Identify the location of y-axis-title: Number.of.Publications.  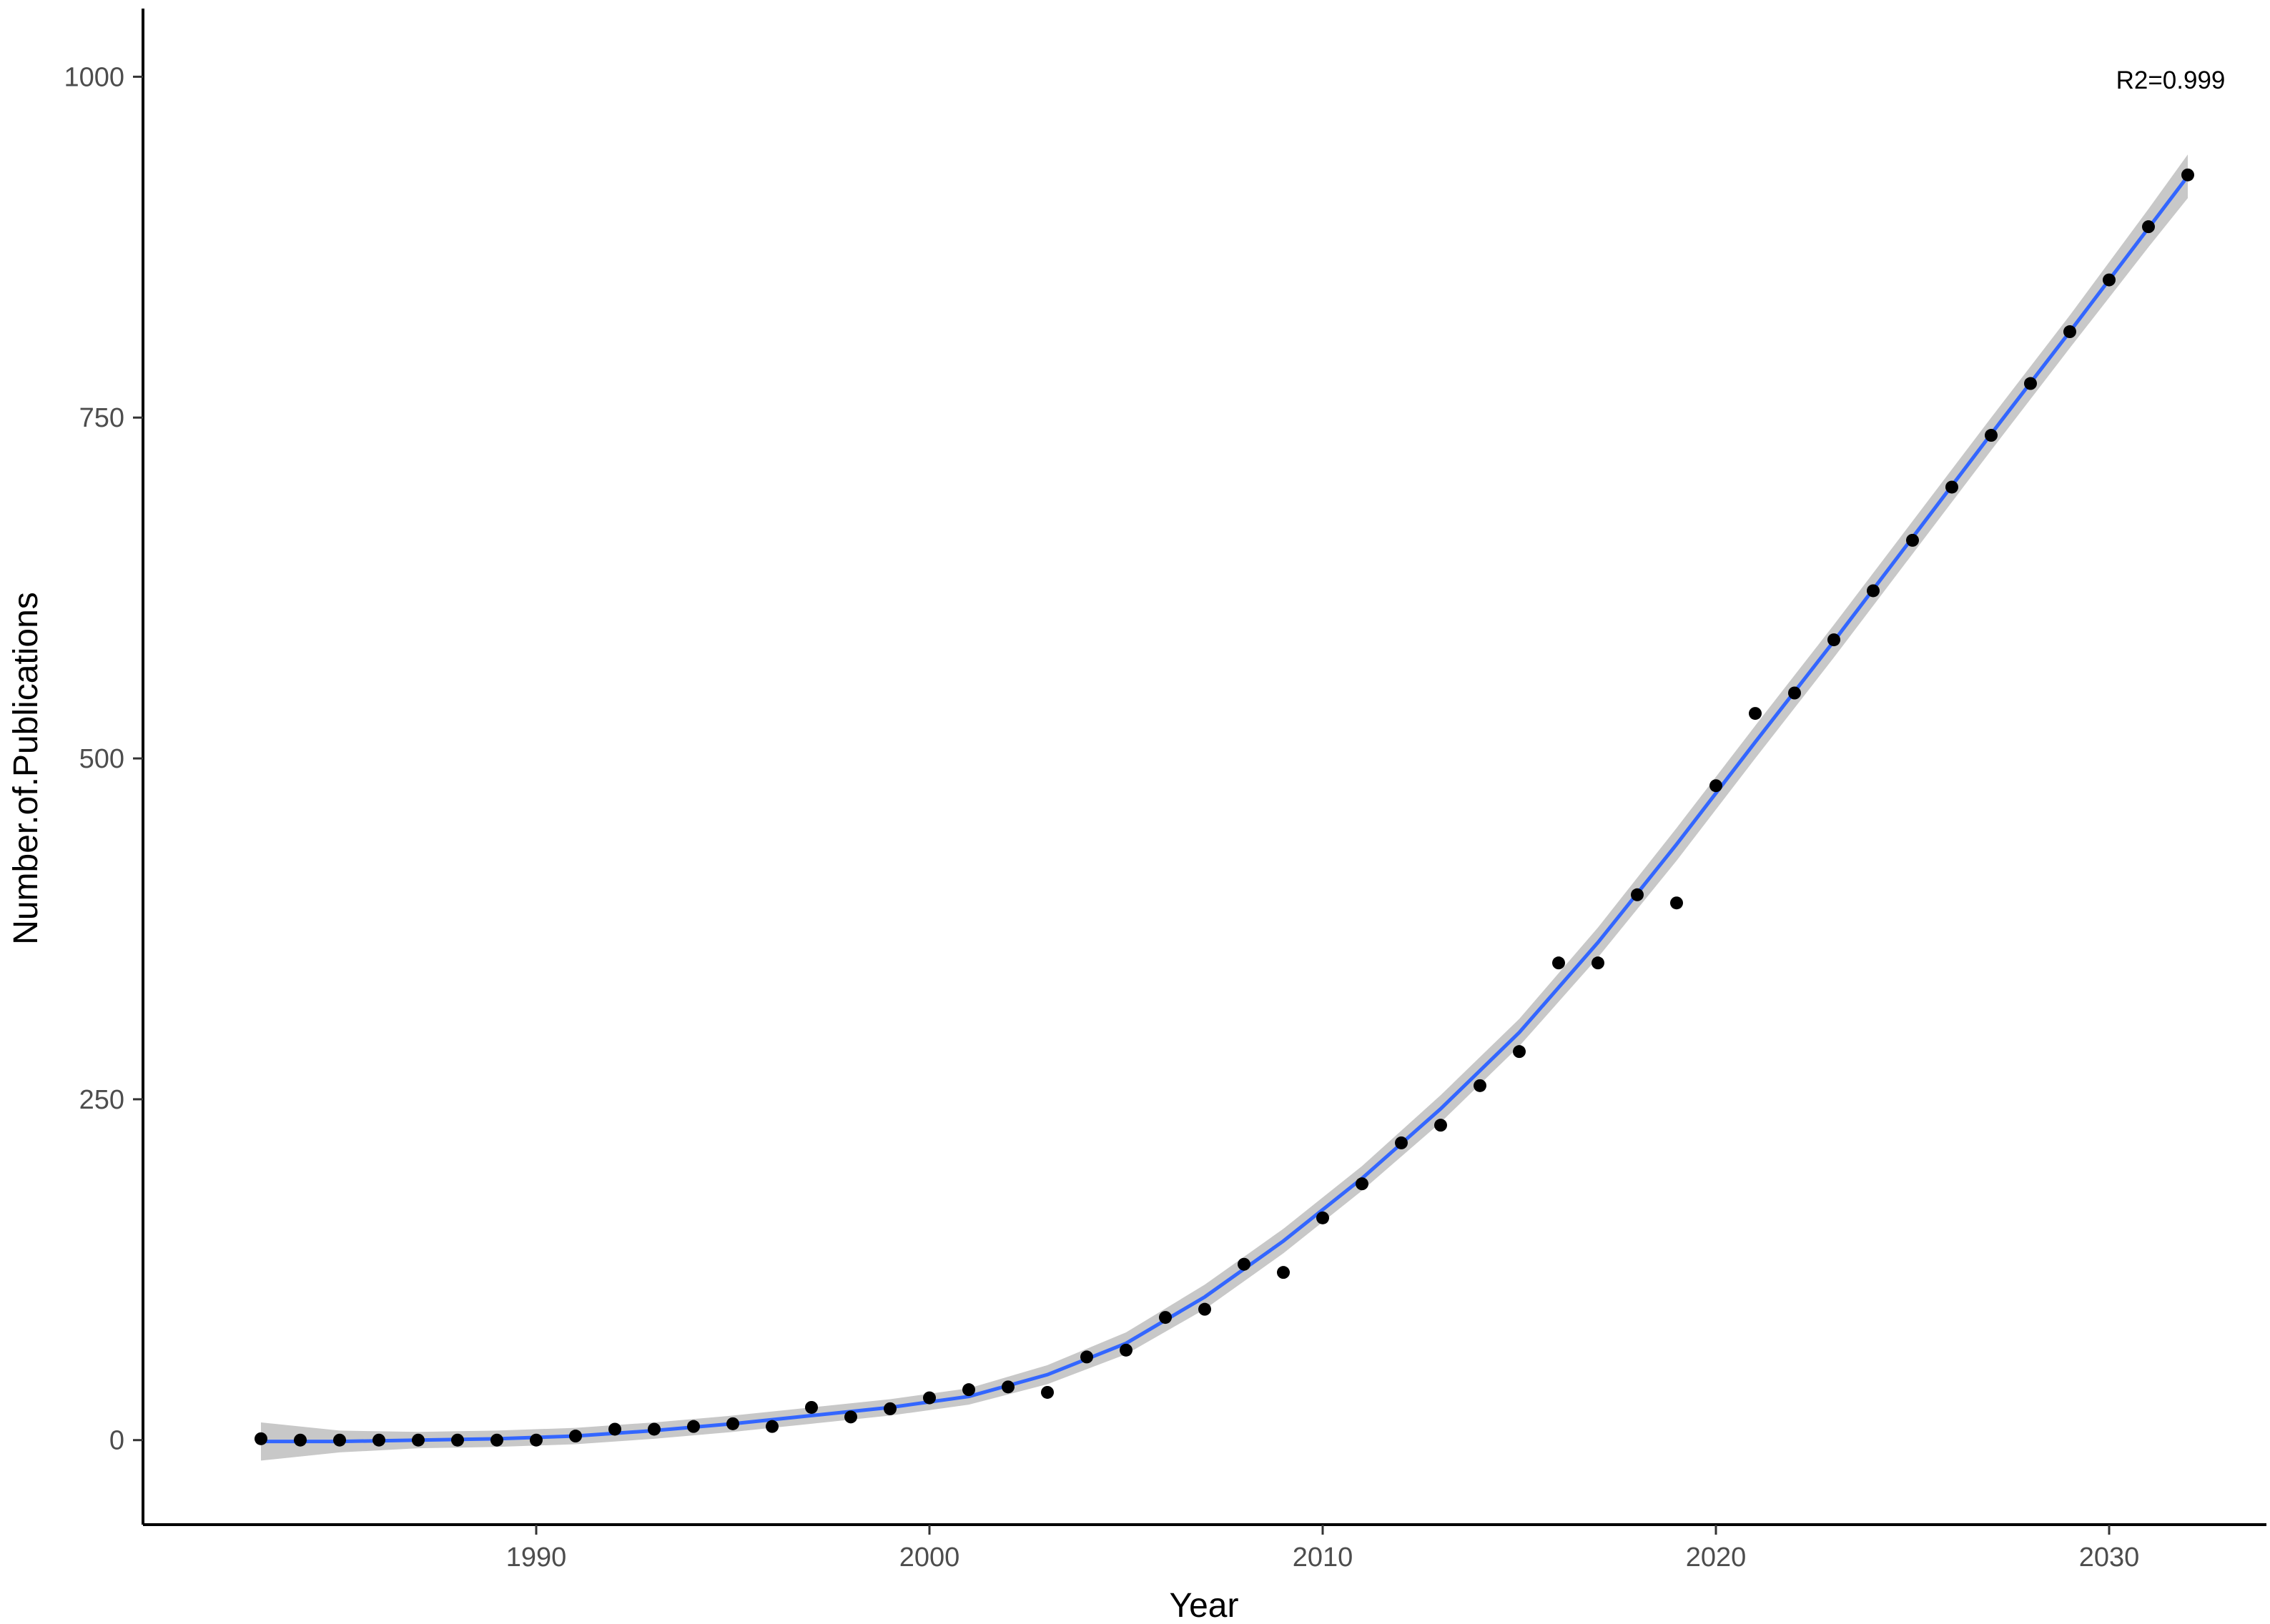
(26, 768).